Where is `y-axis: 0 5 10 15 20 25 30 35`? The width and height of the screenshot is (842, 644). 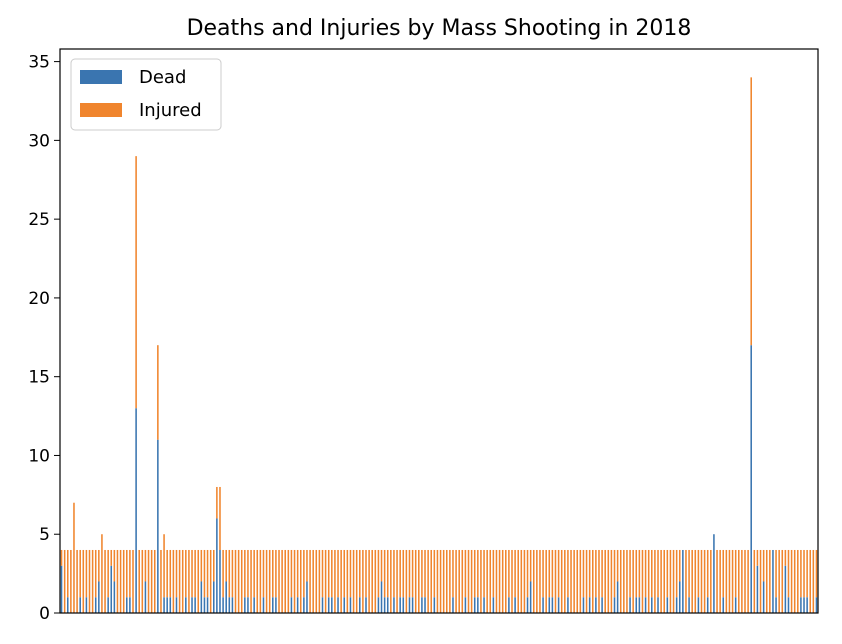 y-axis: 0 5 10 15 20 25 30 35 is located at coordinates (44, 338).